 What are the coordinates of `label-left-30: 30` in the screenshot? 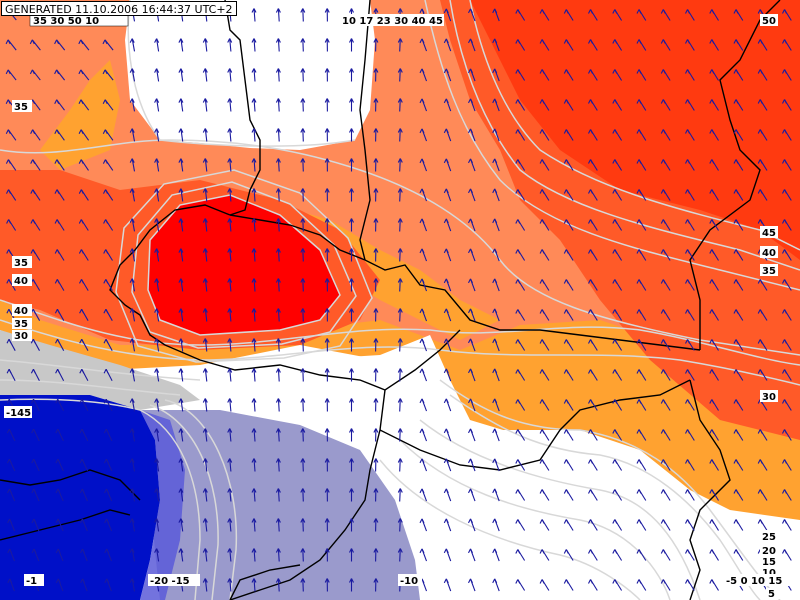 It's located at (21, 336).